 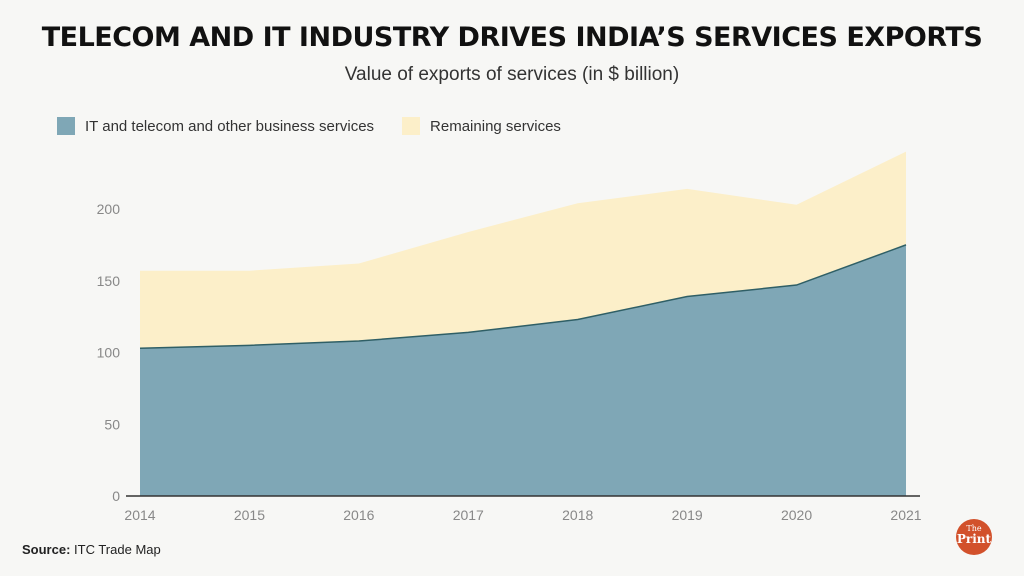 I want to click on source-text: ITC Trade Map, so click(x=117, y=549).